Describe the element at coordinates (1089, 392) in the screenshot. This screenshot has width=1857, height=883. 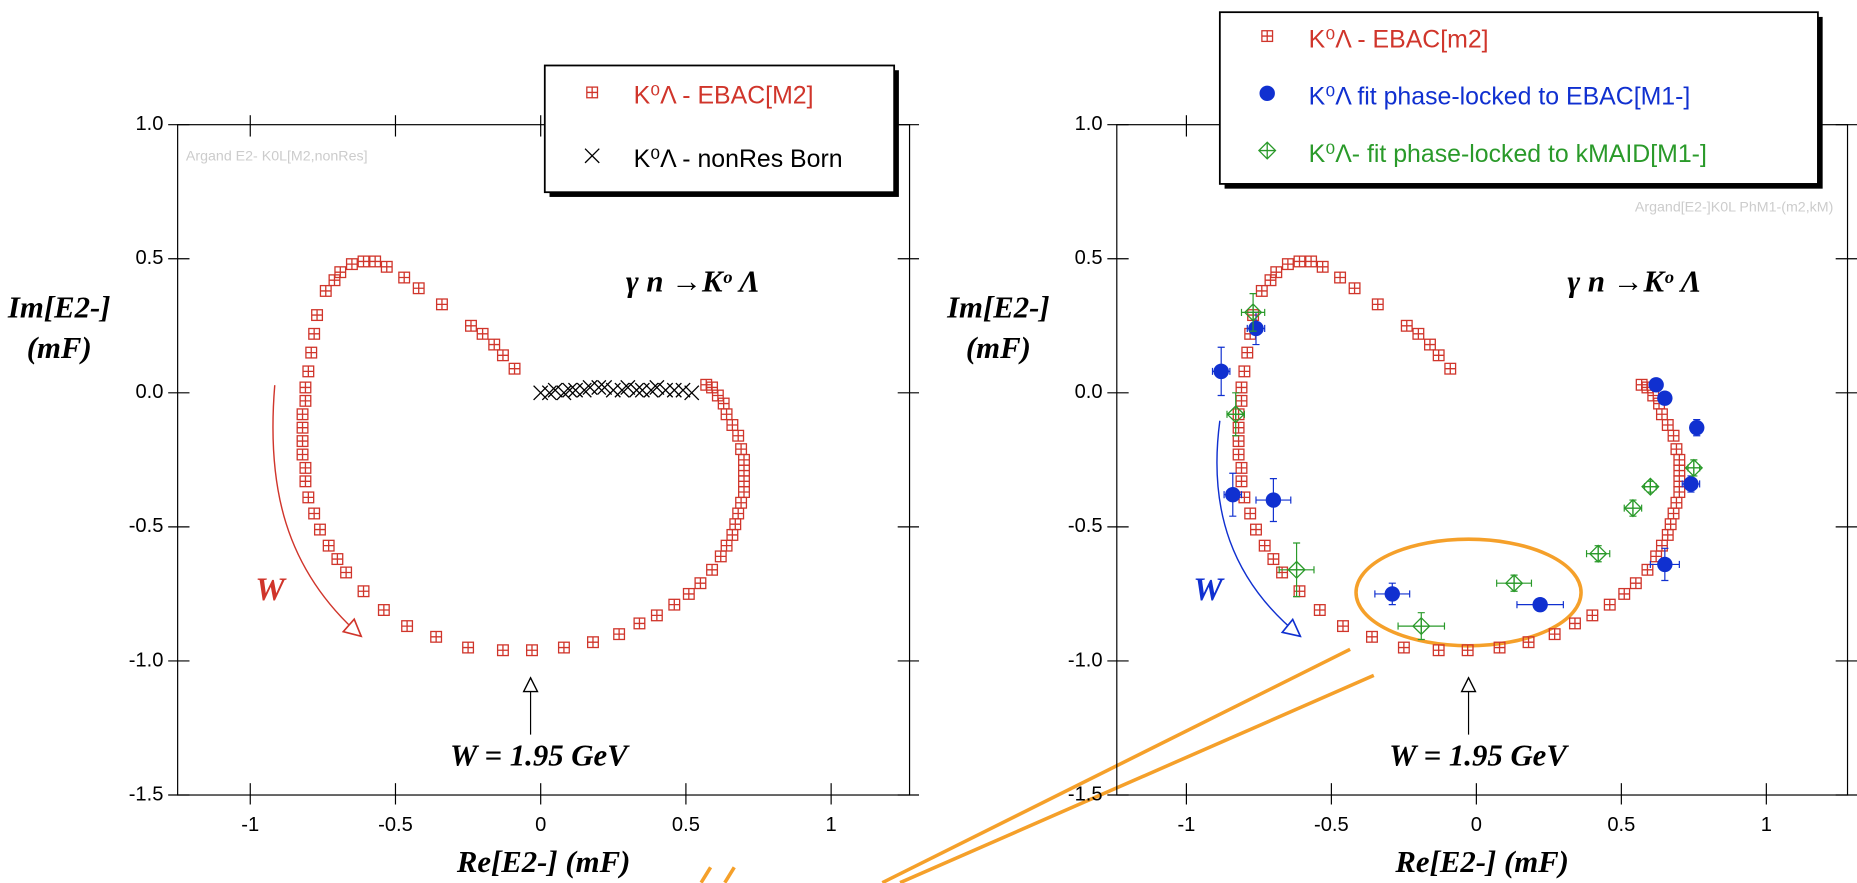
I see `y-tick-label: 0.0` at that location.